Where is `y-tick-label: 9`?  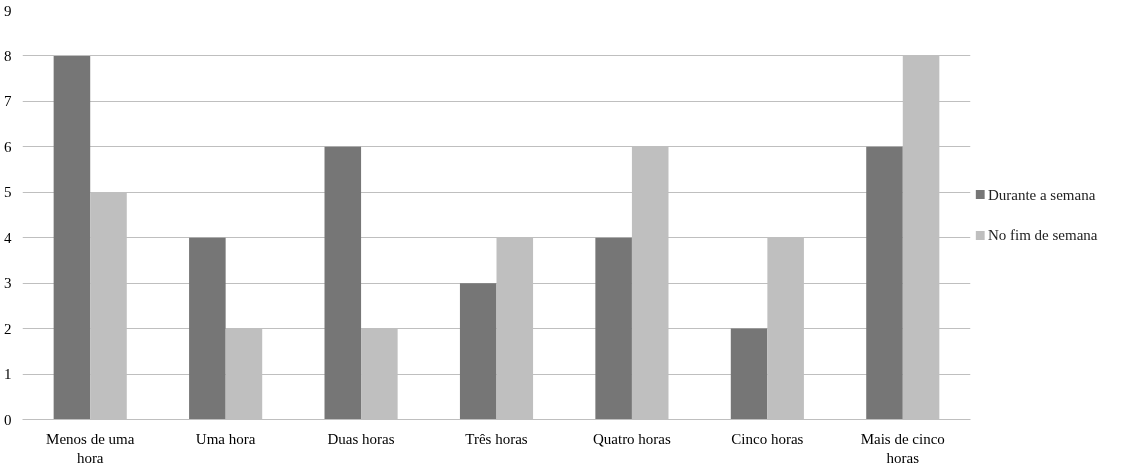
y-tick-label: 9 is located at coordinates (8, 10).